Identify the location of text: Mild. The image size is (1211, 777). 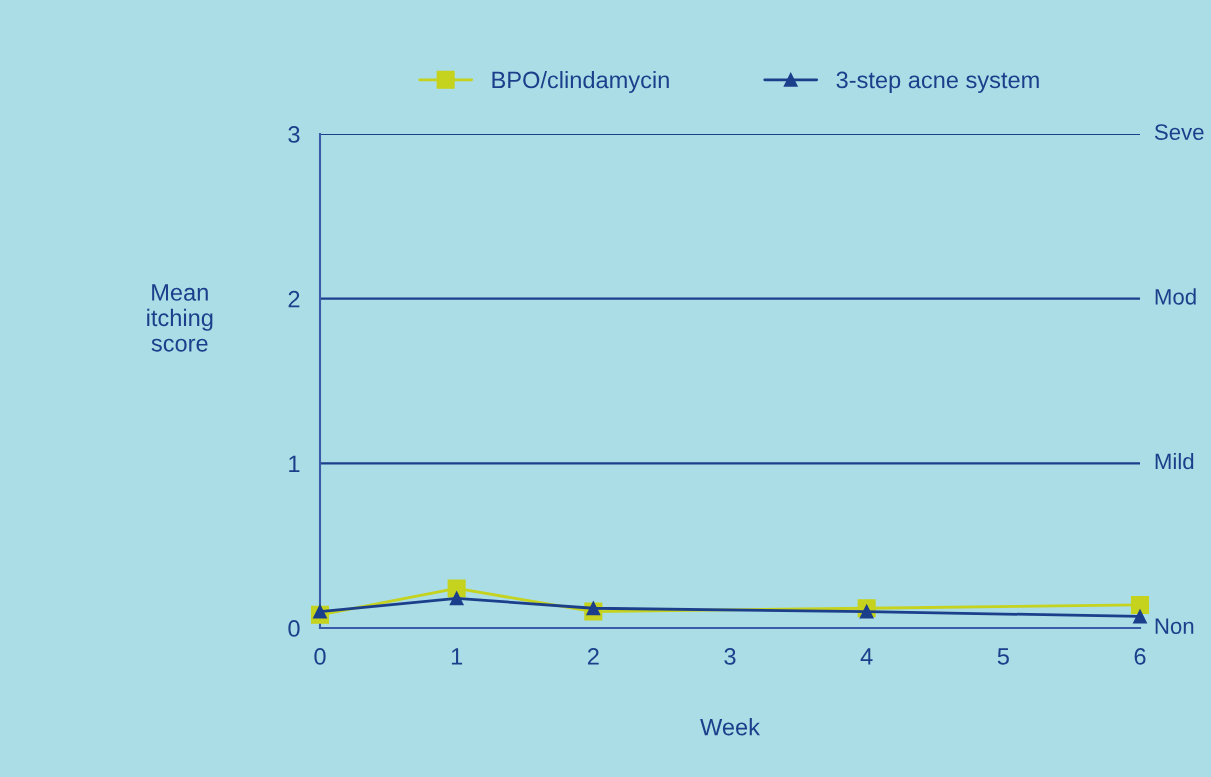
(1174, 461).